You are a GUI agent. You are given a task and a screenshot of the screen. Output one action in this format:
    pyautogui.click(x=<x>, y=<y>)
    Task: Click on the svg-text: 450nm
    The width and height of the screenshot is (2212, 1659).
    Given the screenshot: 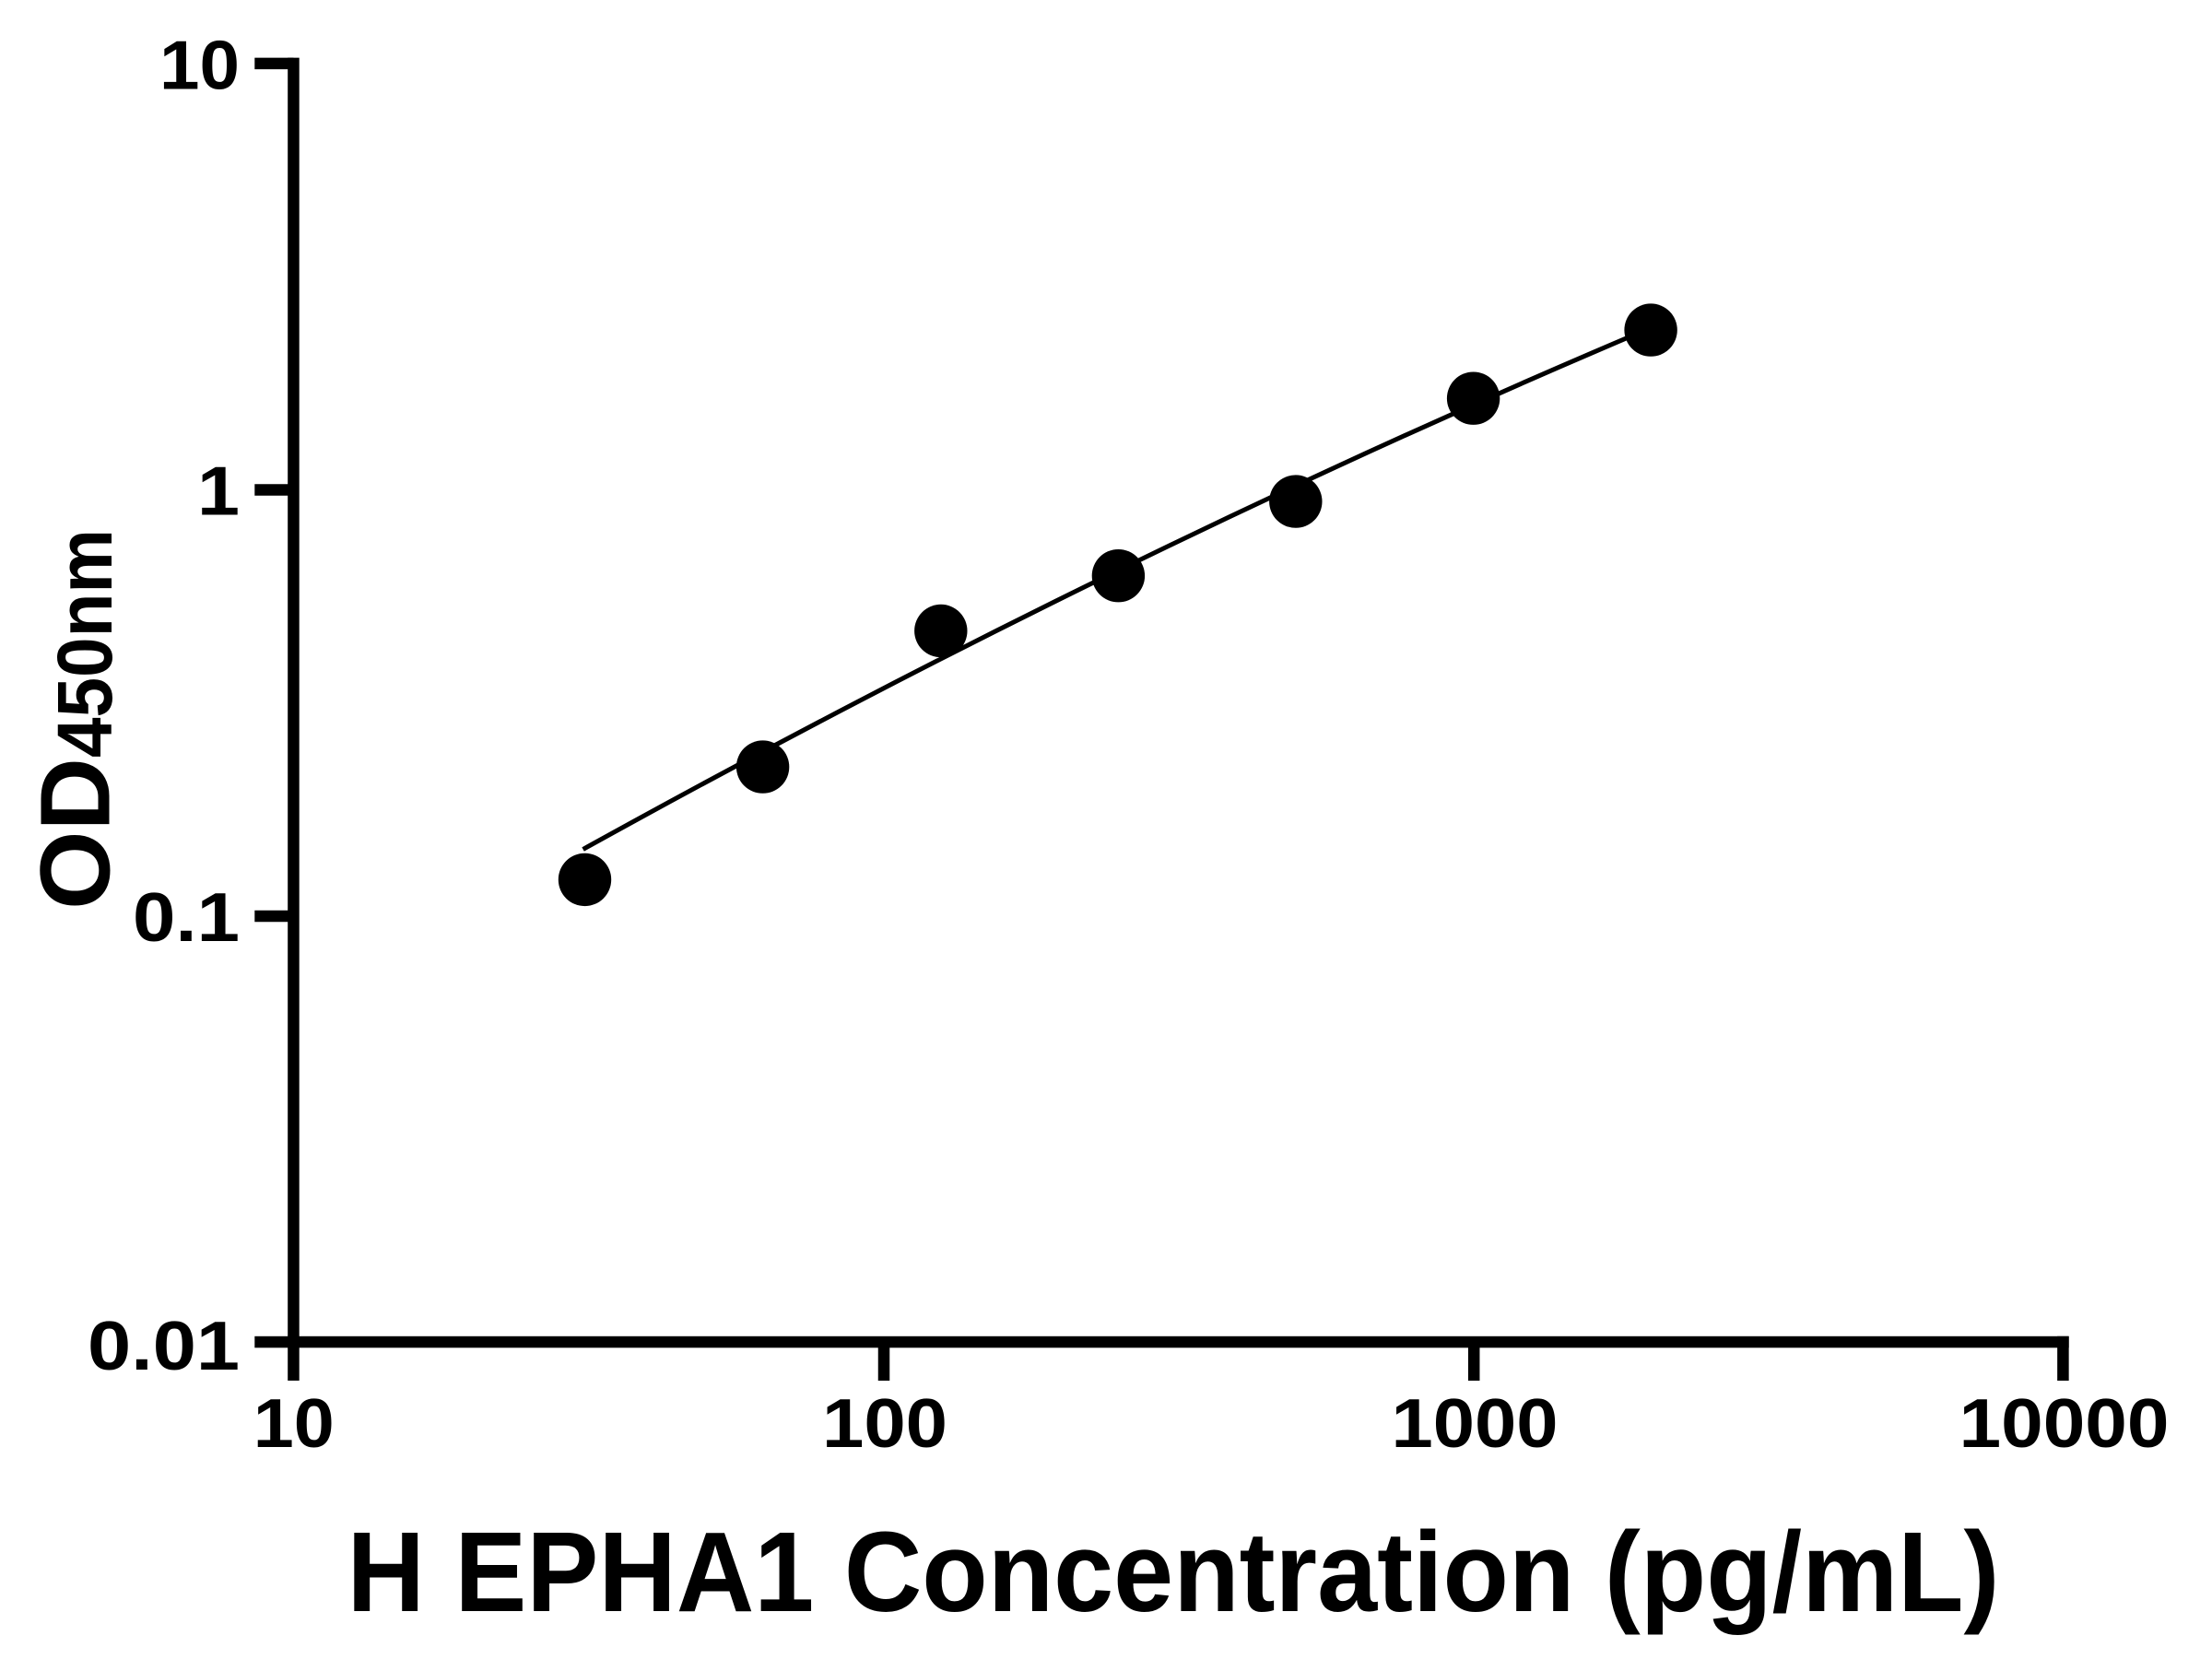 What is the action you would take?
    pyautogui.click(x=84, y=643)
    